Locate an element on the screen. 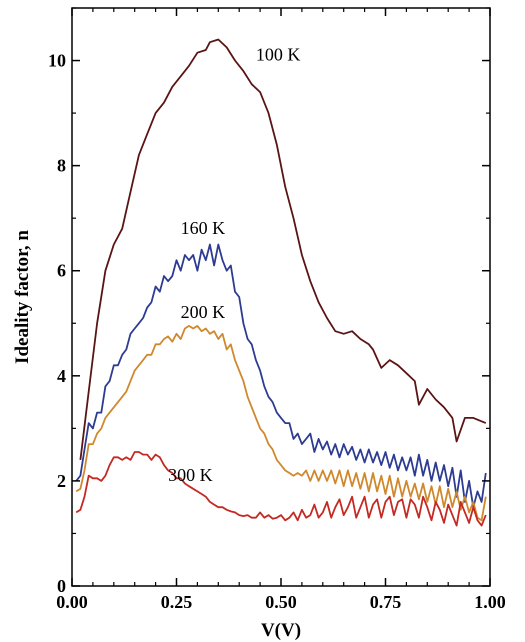 Image resolution: width=525 pixels, height=642 pixels. series-label: 100 K is located at coordinates (278, 55).